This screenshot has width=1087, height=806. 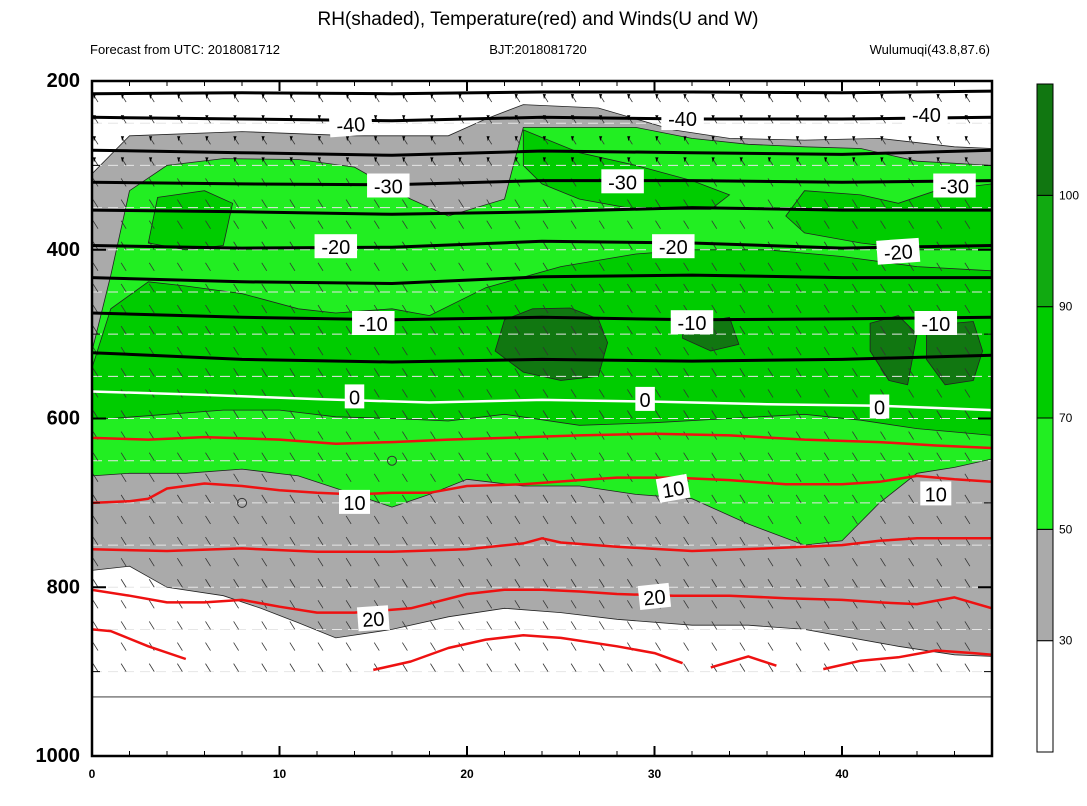 I want to click on contour-label-text: 0, so click(x=645, y=401).